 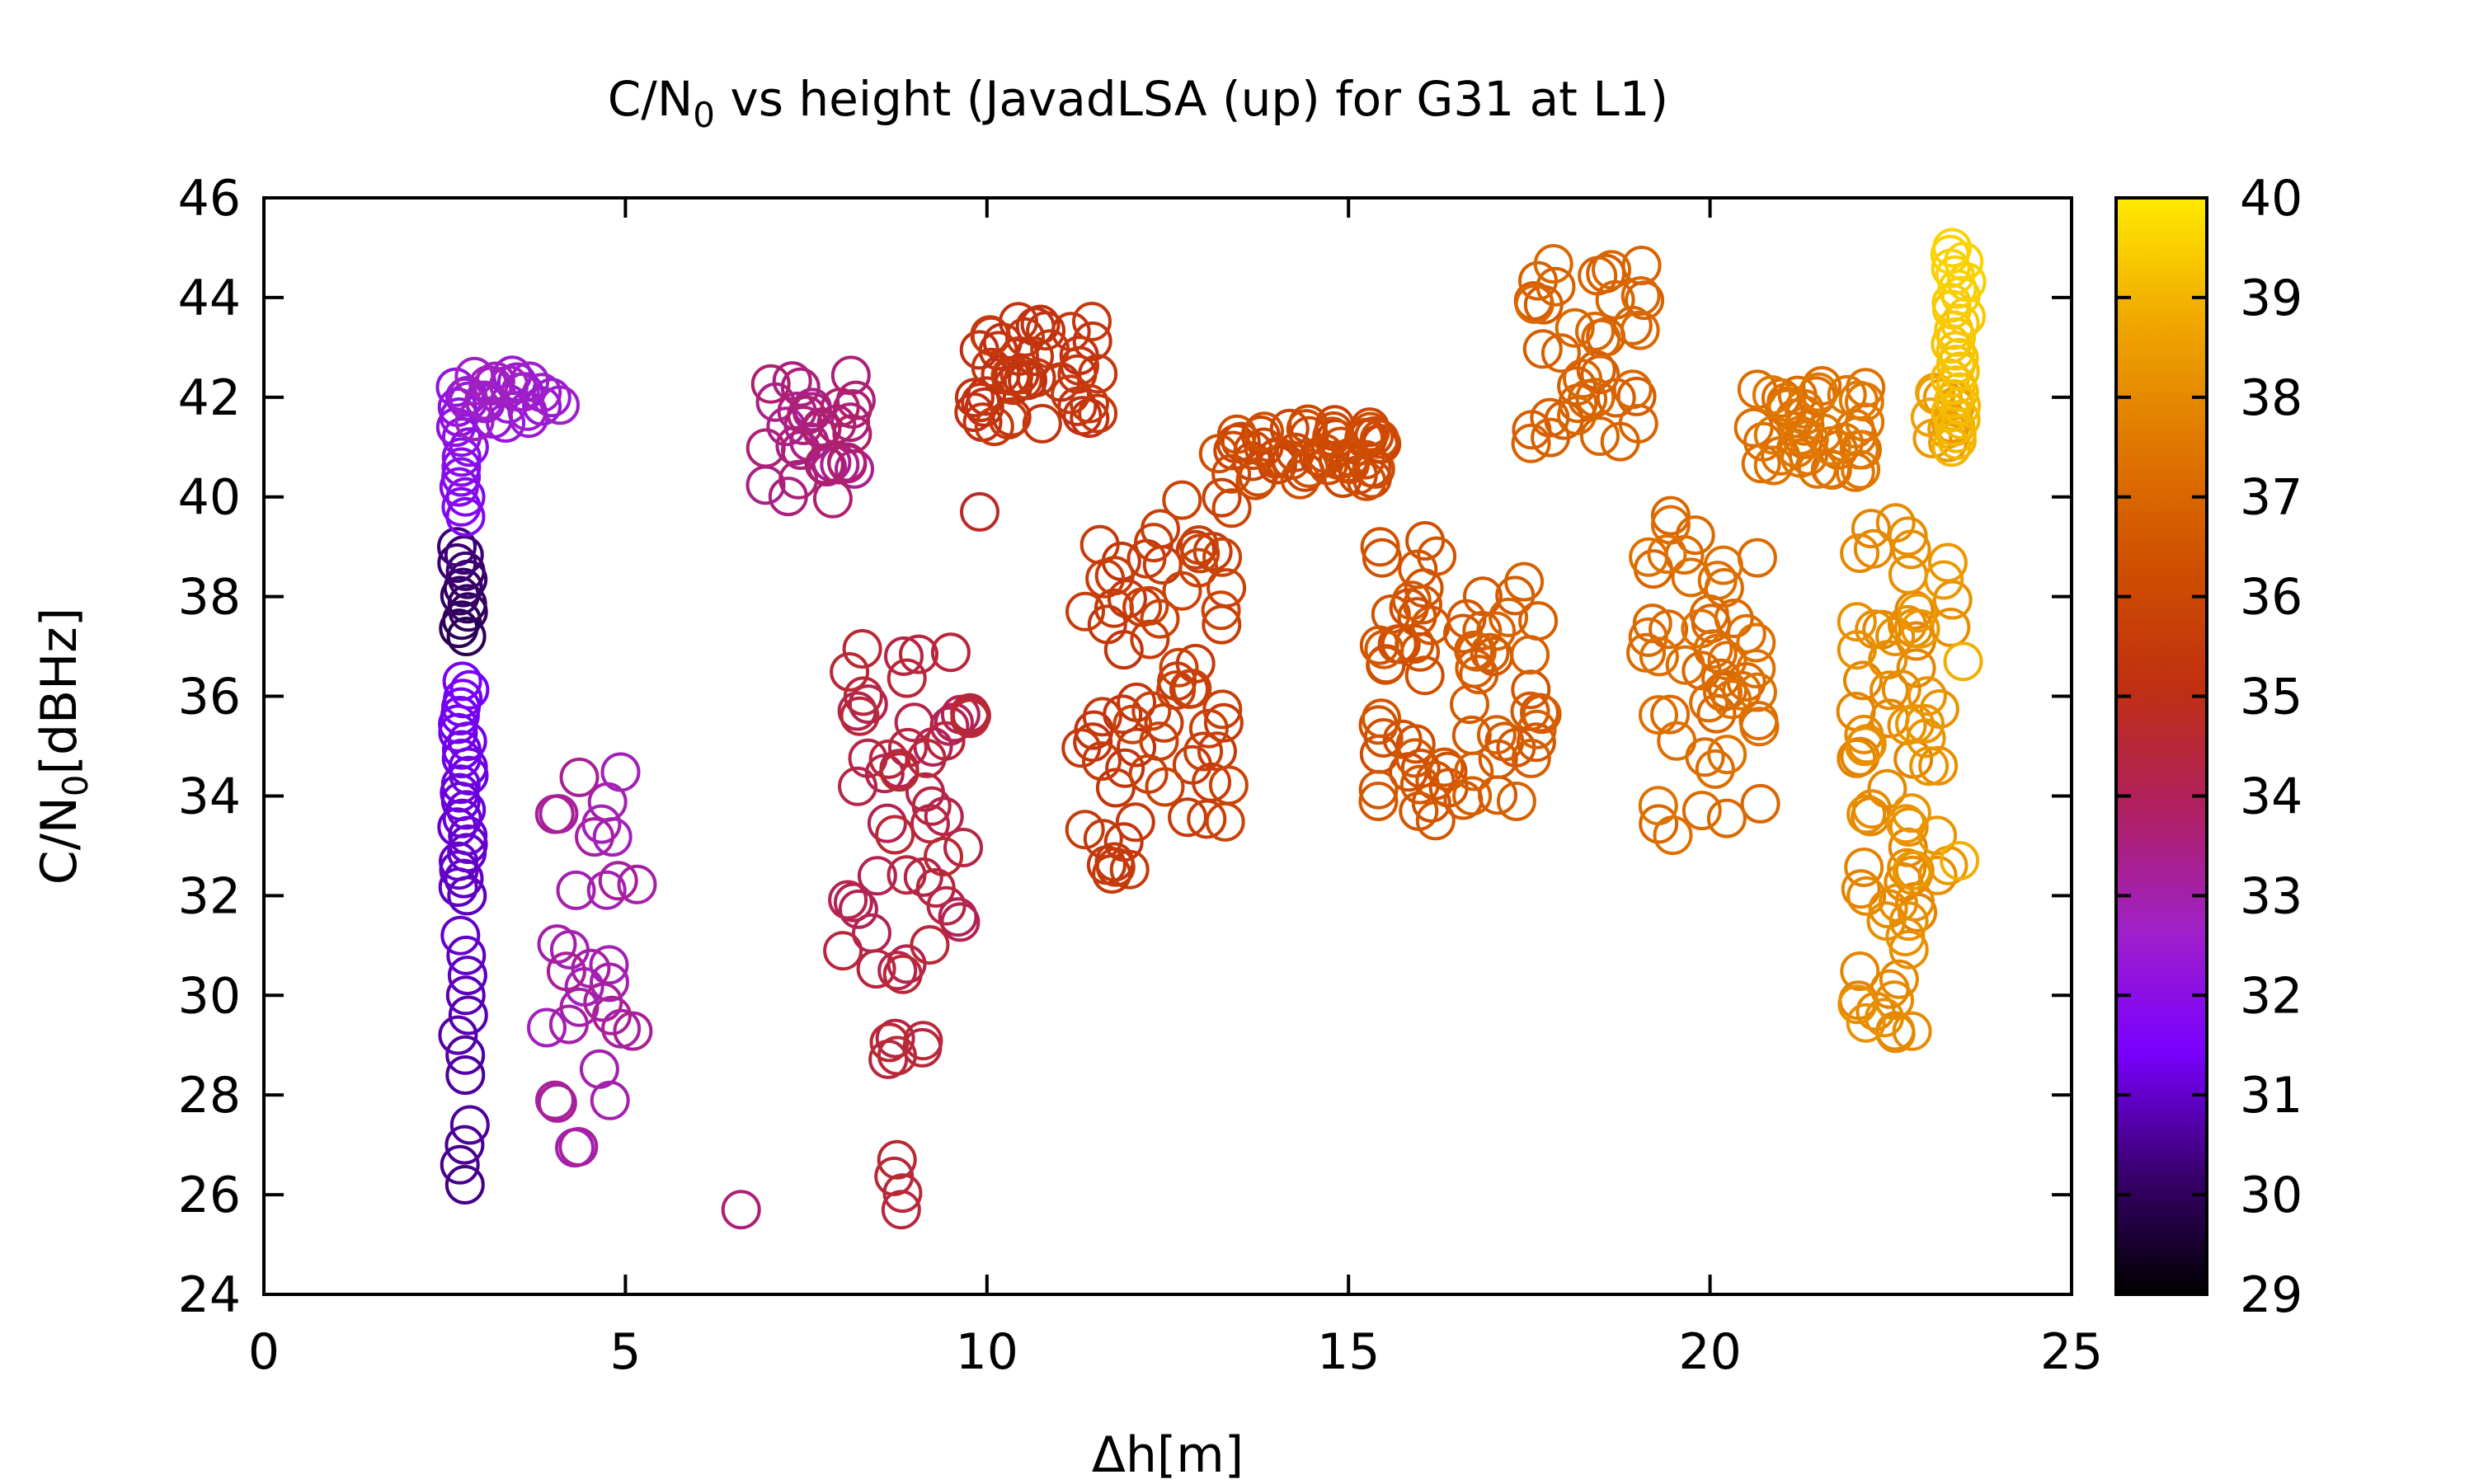 I want to click on colorbar-tick-label: 34, so click(x=2271, y=796).